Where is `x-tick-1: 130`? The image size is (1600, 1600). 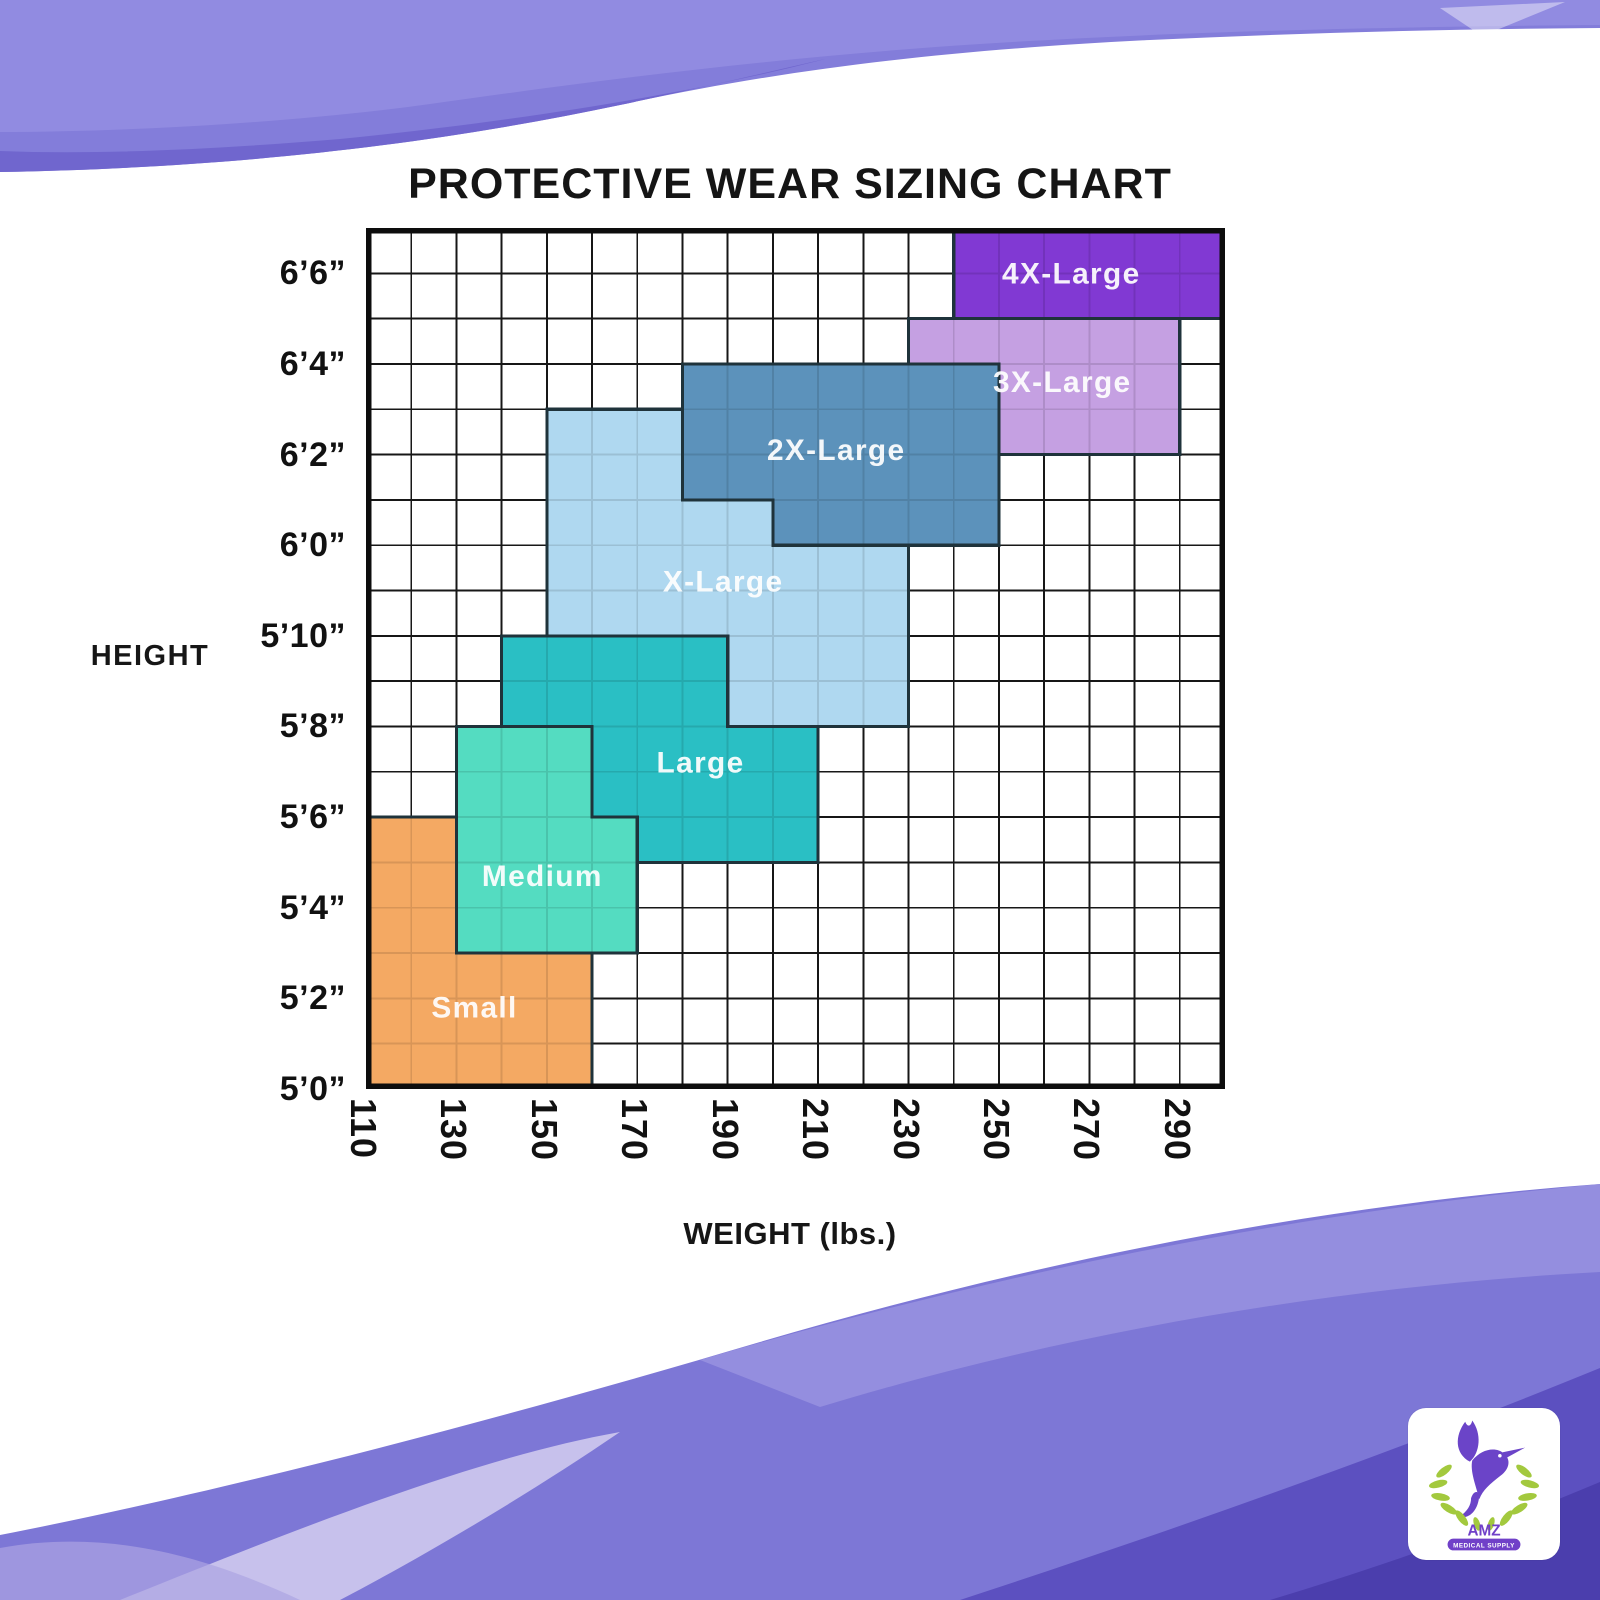 x-tick-1: 130 is located at coordinates (454, 1130).